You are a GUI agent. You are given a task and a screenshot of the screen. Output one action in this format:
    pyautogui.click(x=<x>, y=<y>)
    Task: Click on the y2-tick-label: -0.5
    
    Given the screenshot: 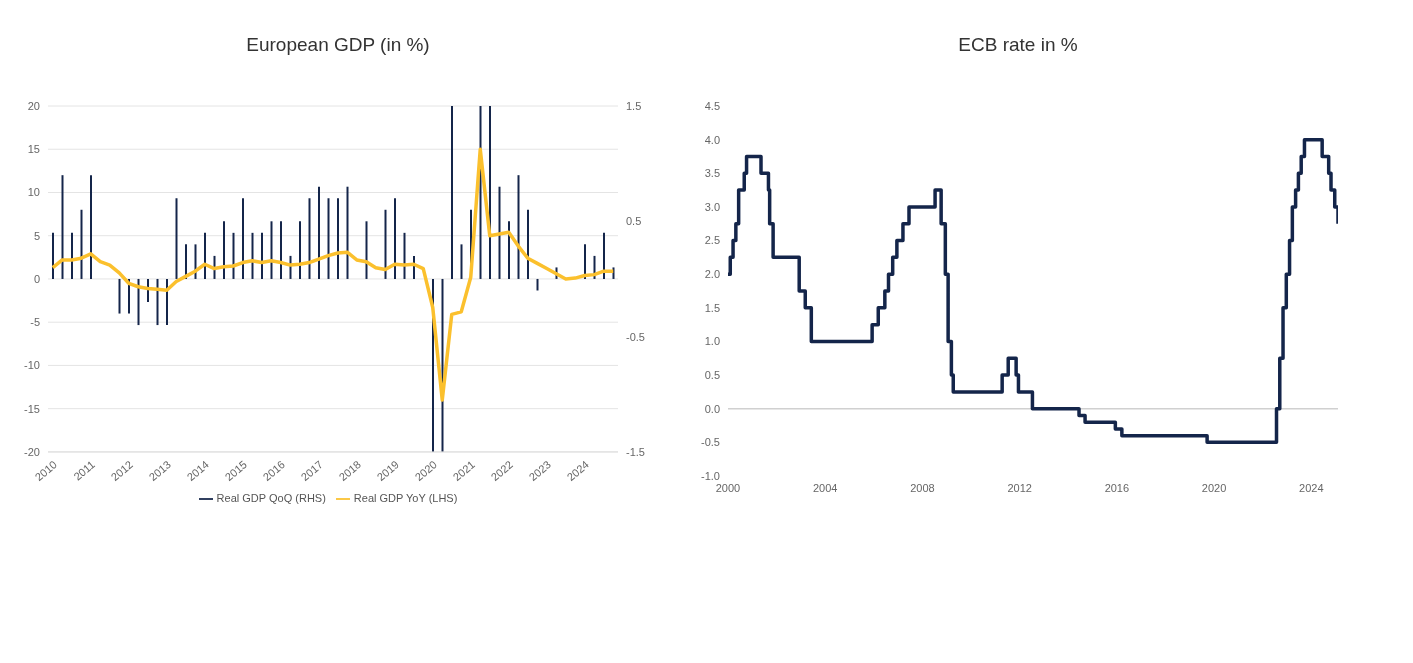 What is the action you would take?
    pyautogui.click(x=635, y=336)
    